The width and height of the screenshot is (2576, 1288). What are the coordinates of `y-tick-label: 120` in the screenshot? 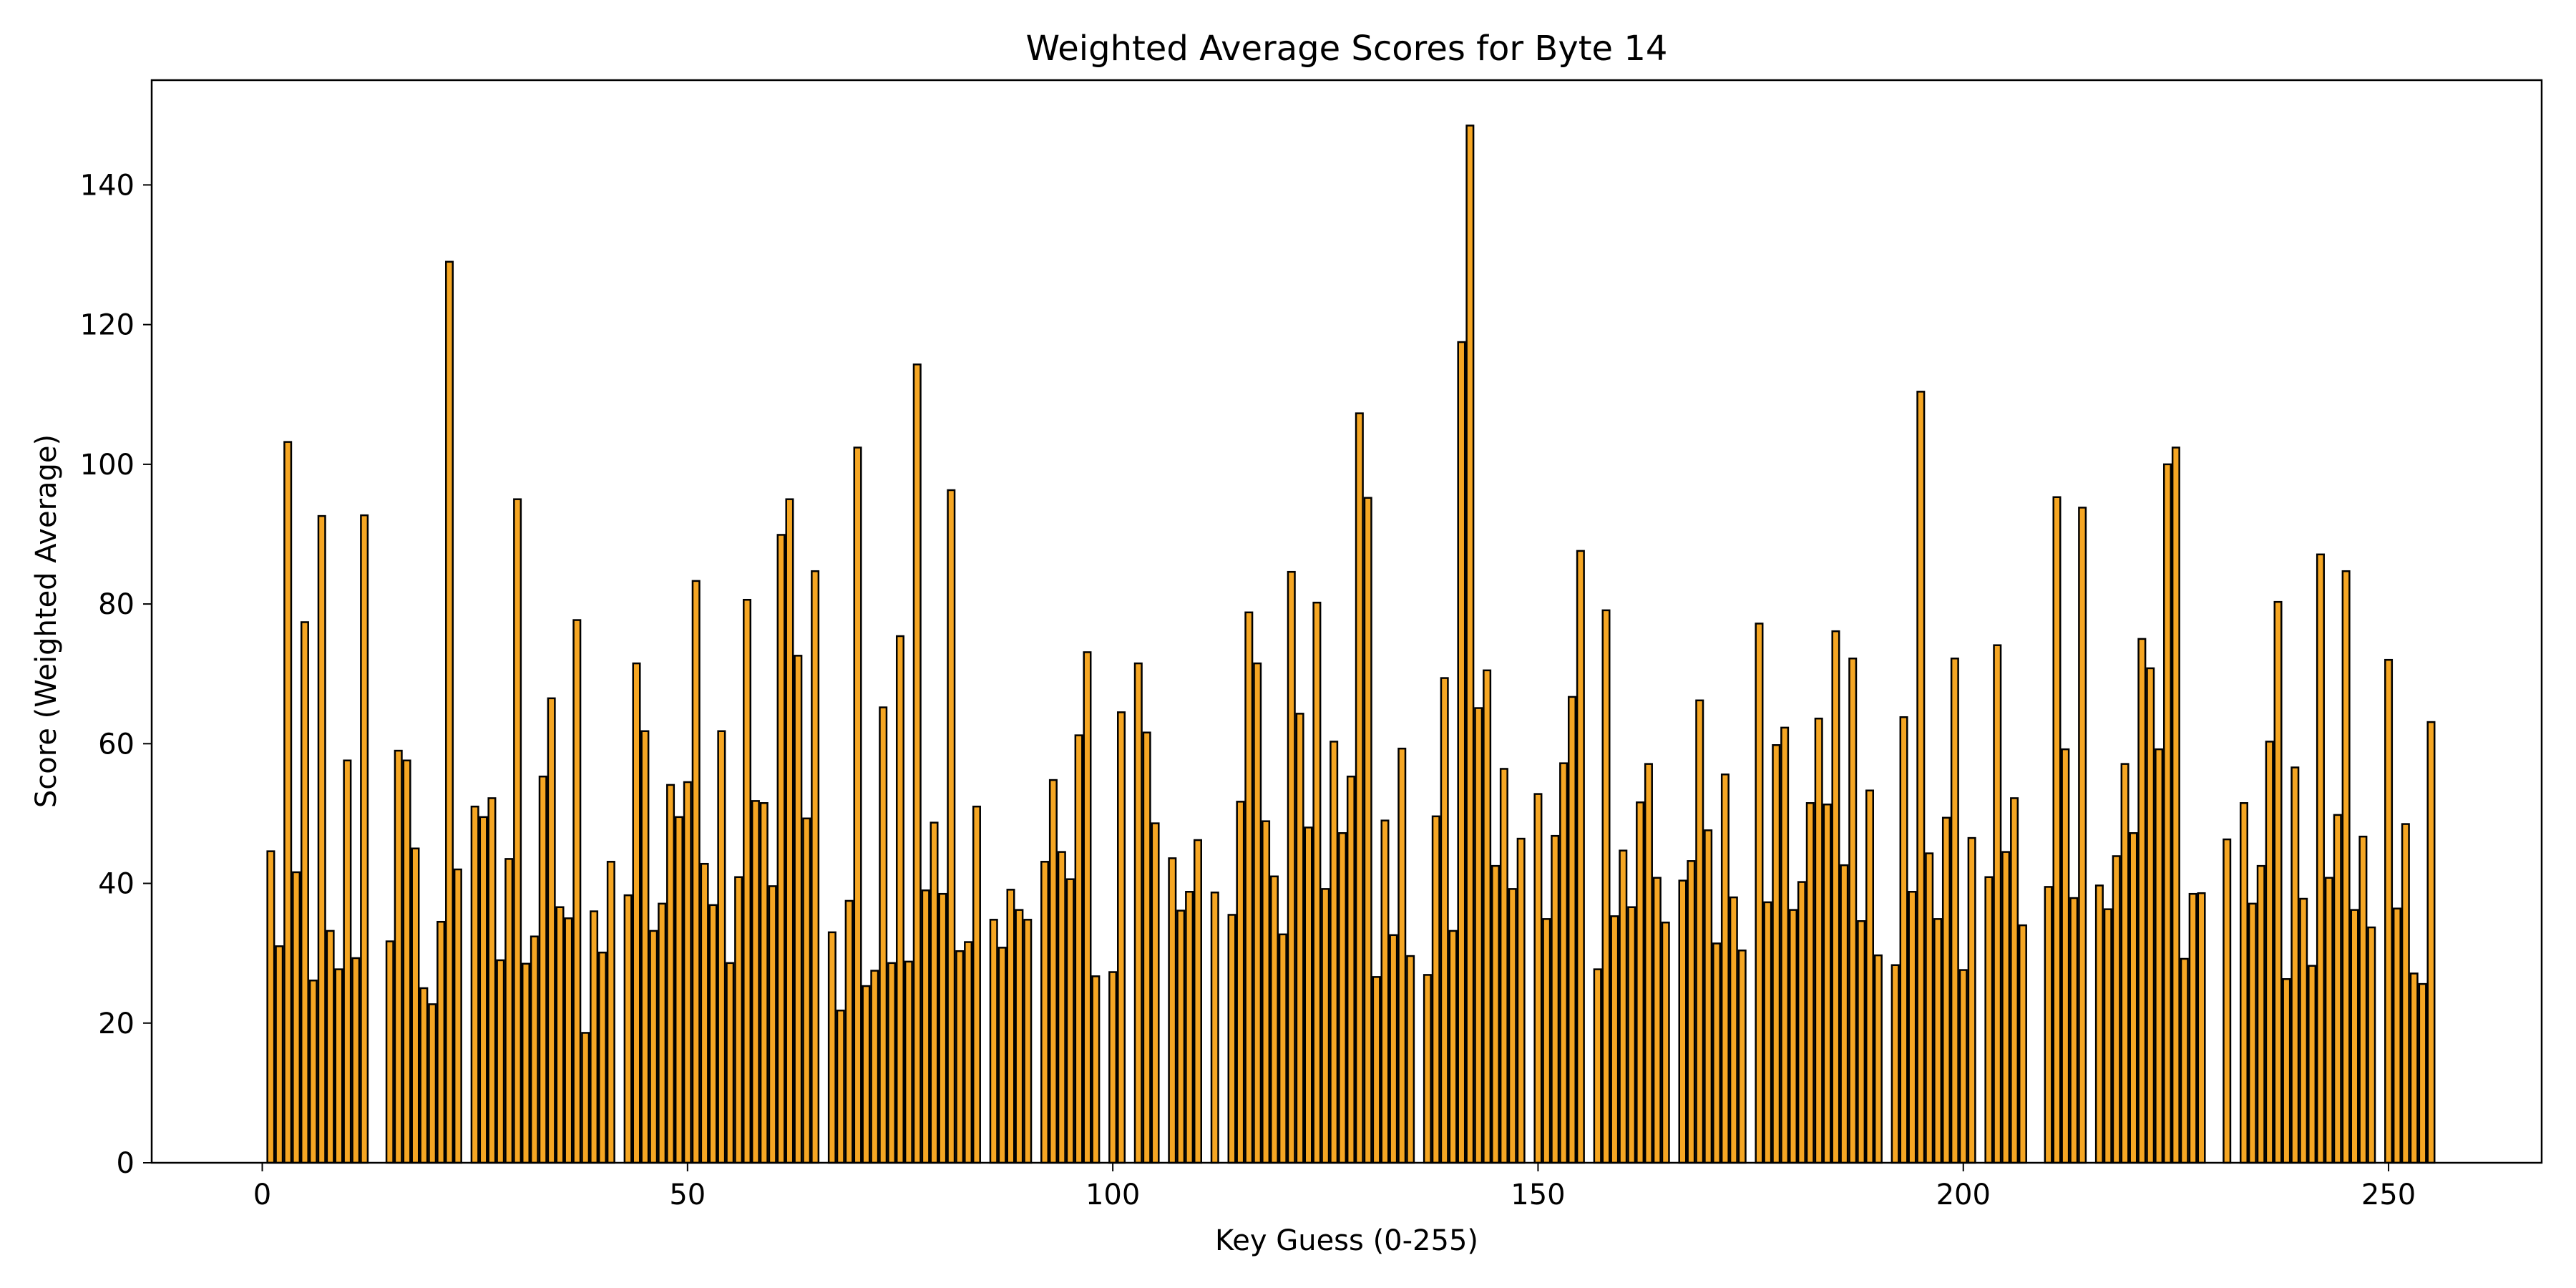 It's located at (107, 325).